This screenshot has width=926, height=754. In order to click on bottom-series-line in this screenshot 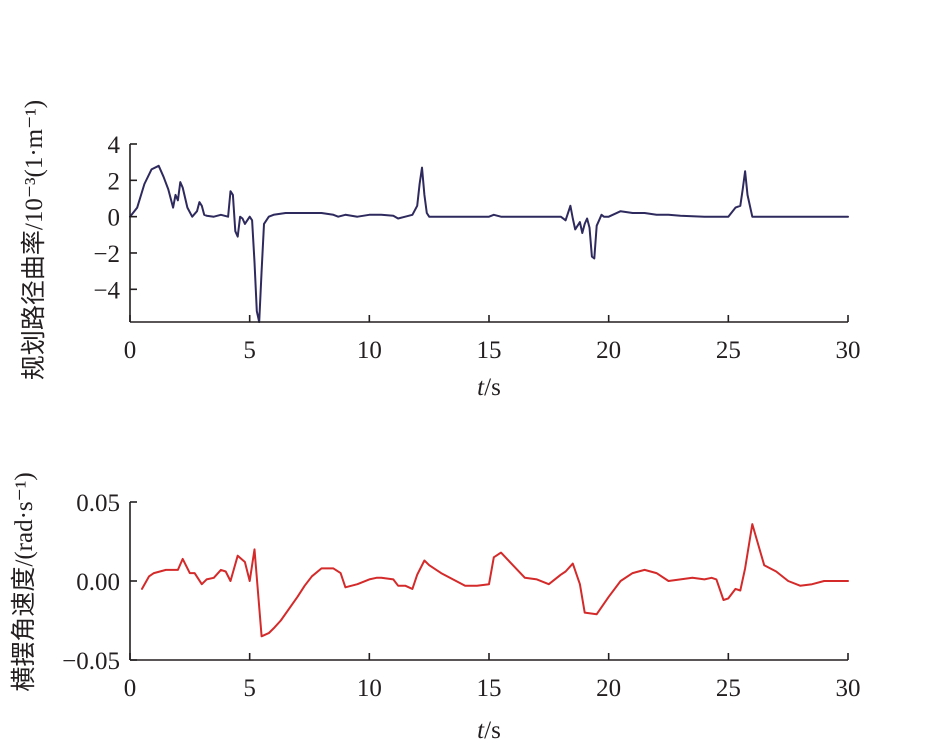, I will do `click(495, 580)`.